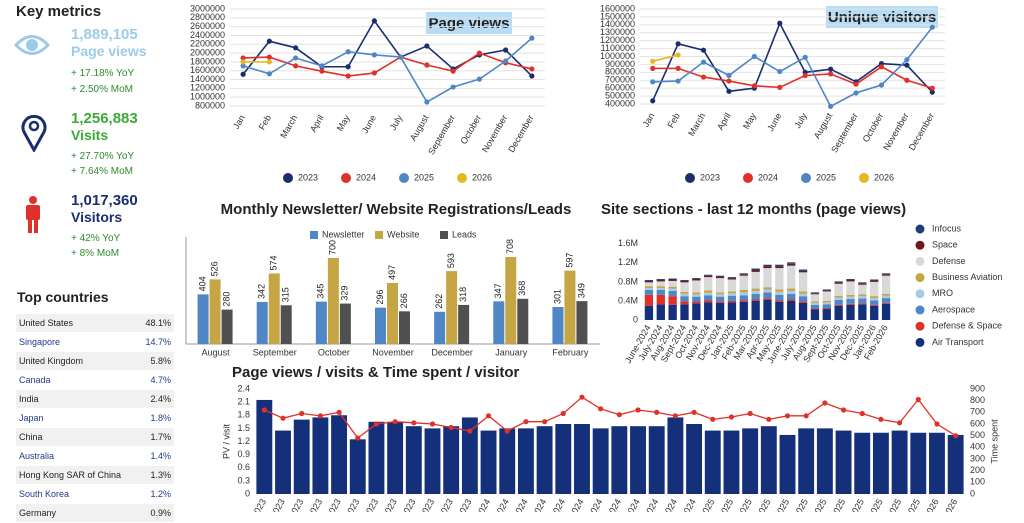 The width and height of the screenshot is (1024, 523). Describe the element at coordinates (958, 342) in the screenshot. I see `legend-label: Air Transport` at that location.